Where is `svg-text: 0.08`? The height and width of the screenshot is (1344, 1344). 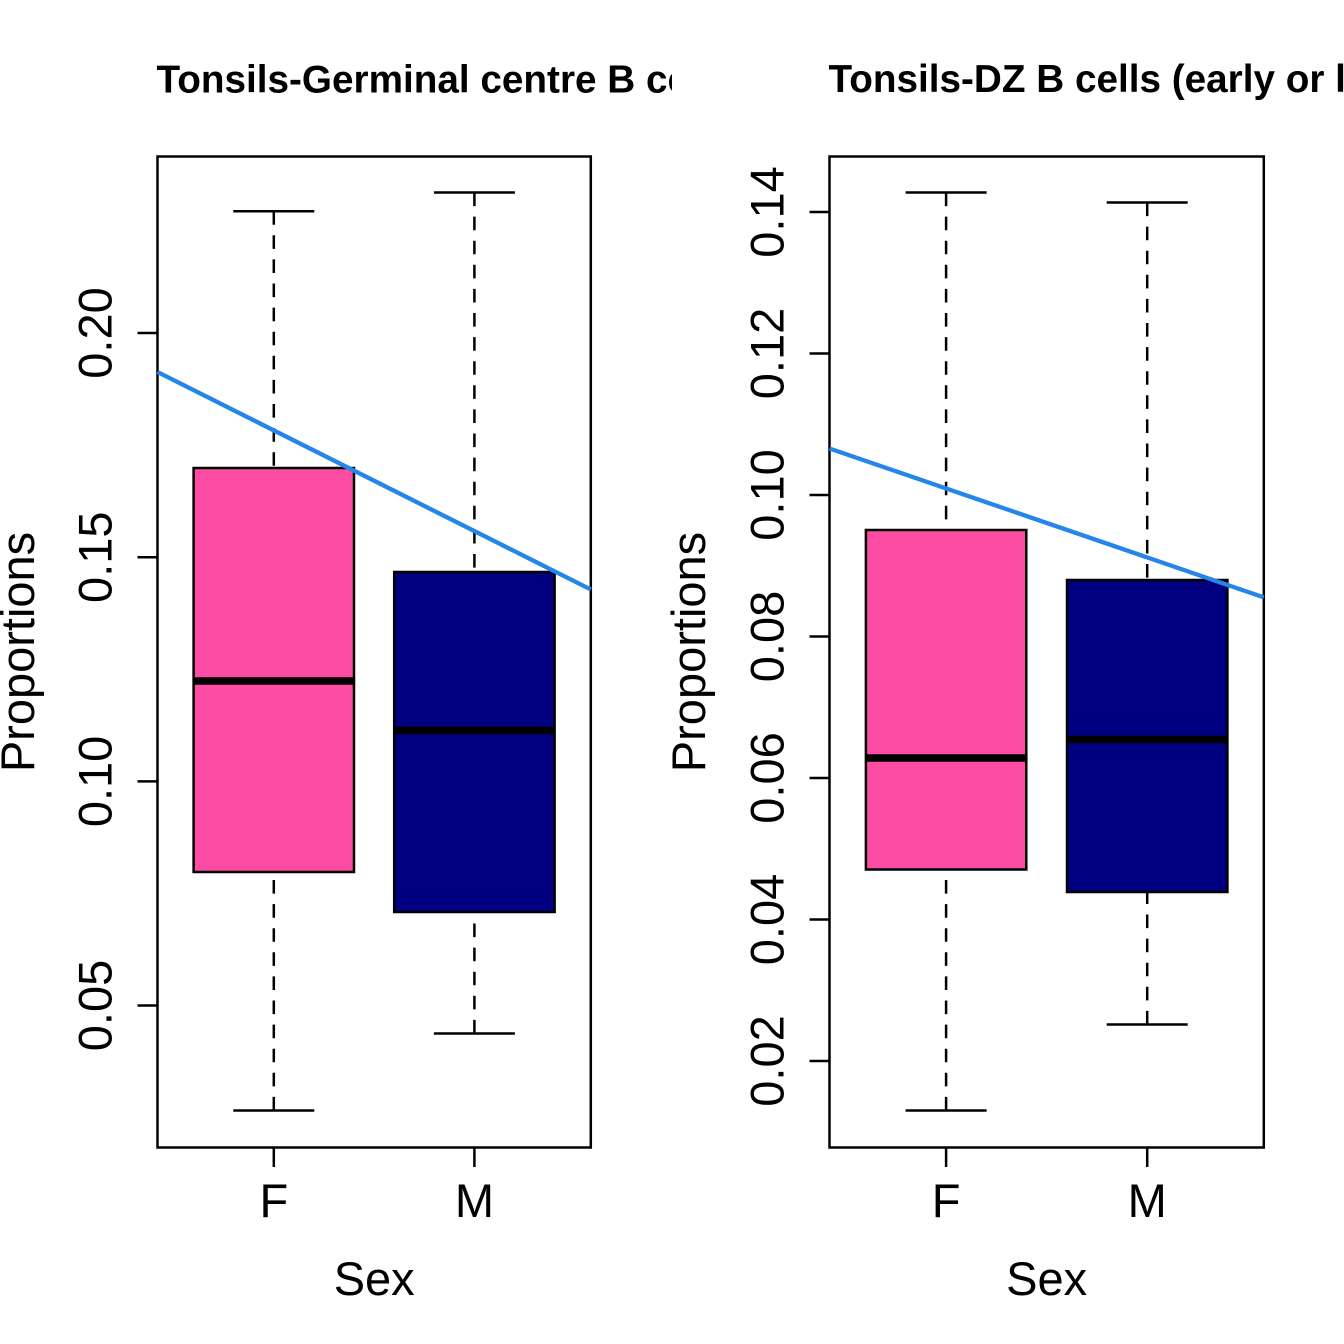 svg-text: 0.08 is located at coordinates (767, 636).